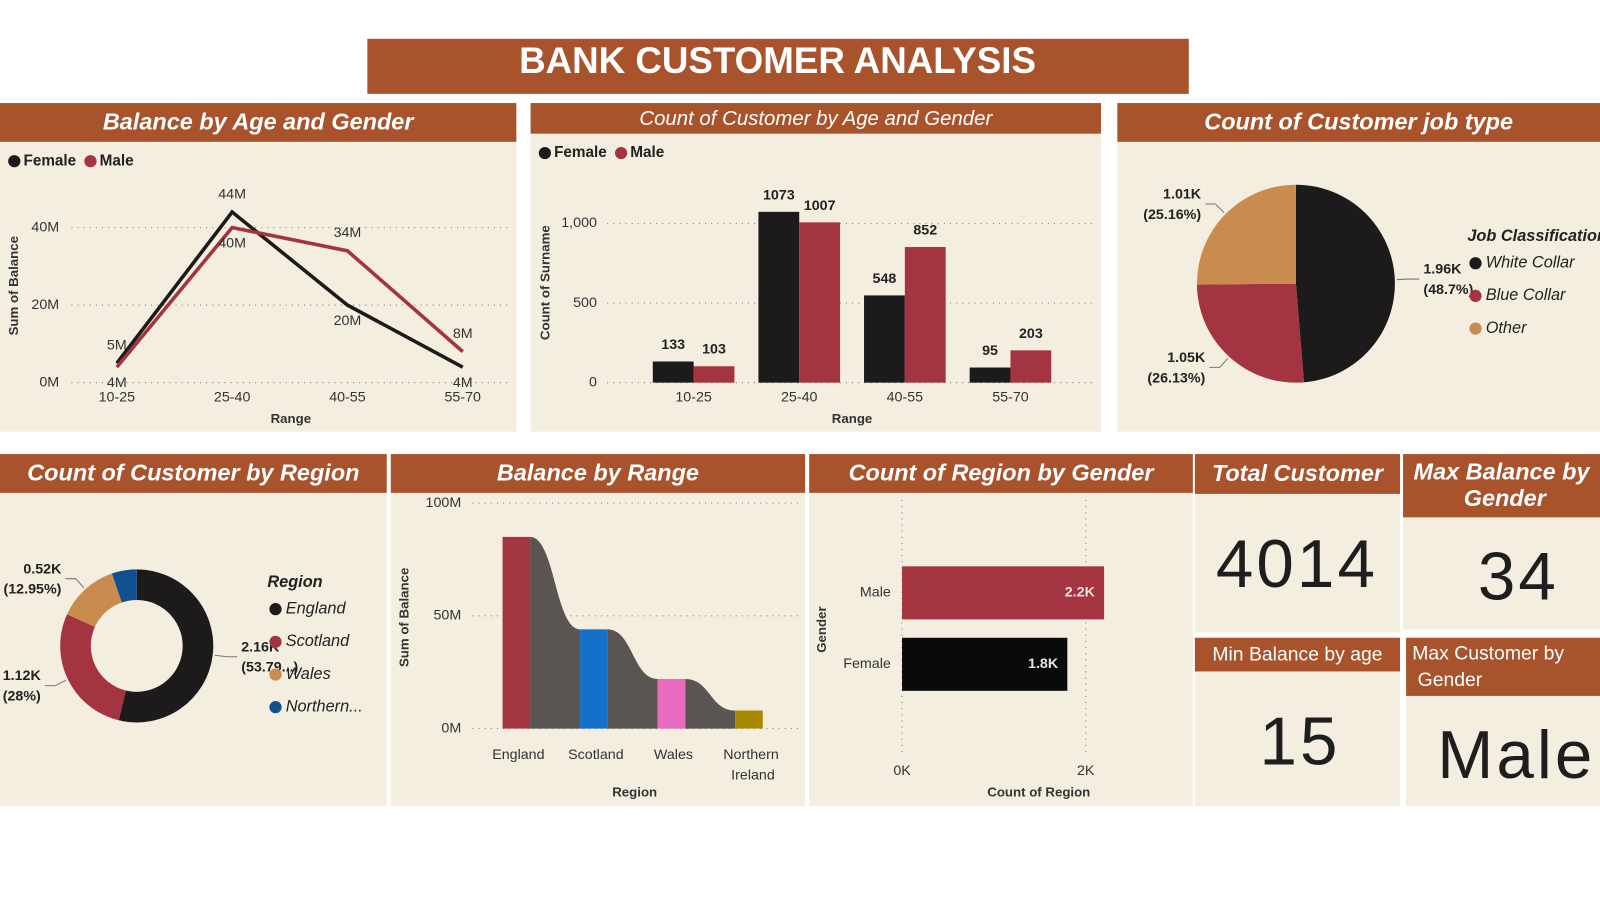 The width and height of the screenshot is (1600, 900). I want to click on data-label: 4M, so click(117, 383).